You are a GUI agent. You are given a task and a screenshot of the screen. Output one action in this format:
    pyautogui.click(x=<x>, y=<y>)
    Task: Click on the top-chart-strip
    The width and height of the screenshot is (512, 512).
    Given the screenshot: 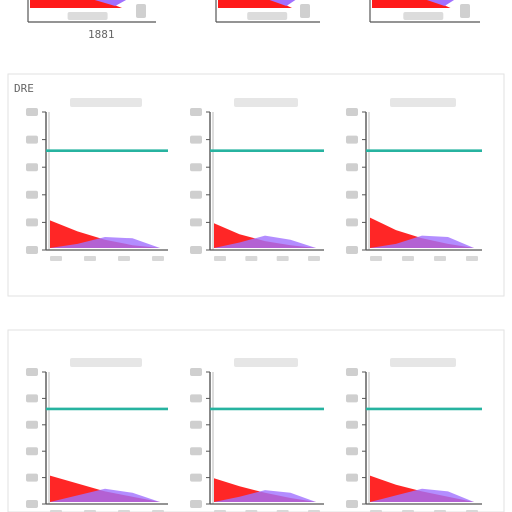 What is the action you would take?
    pyautogui.click(x=253, y=11)
    